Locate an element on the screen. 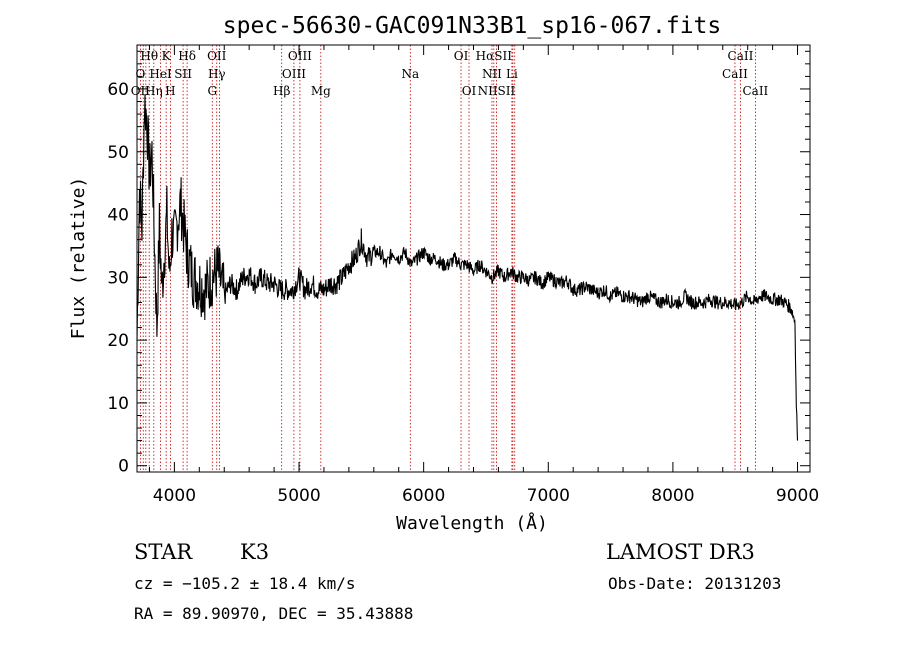  line-label-18: Hη is located at coordinates (154, 91).